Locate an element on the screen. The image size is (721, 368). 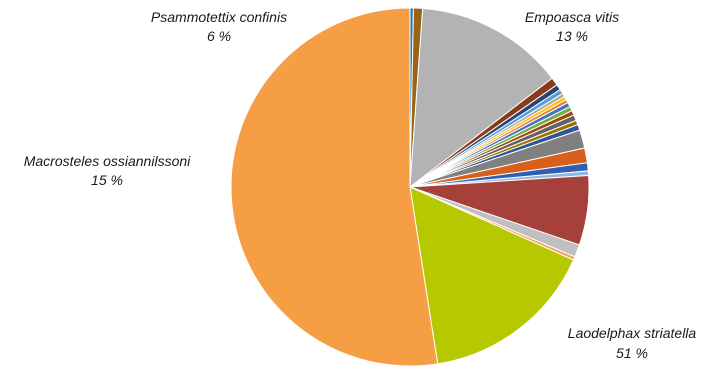
percent-macrosteles-ossiannilssoni: 15 % is located at coordinates (107, 180).